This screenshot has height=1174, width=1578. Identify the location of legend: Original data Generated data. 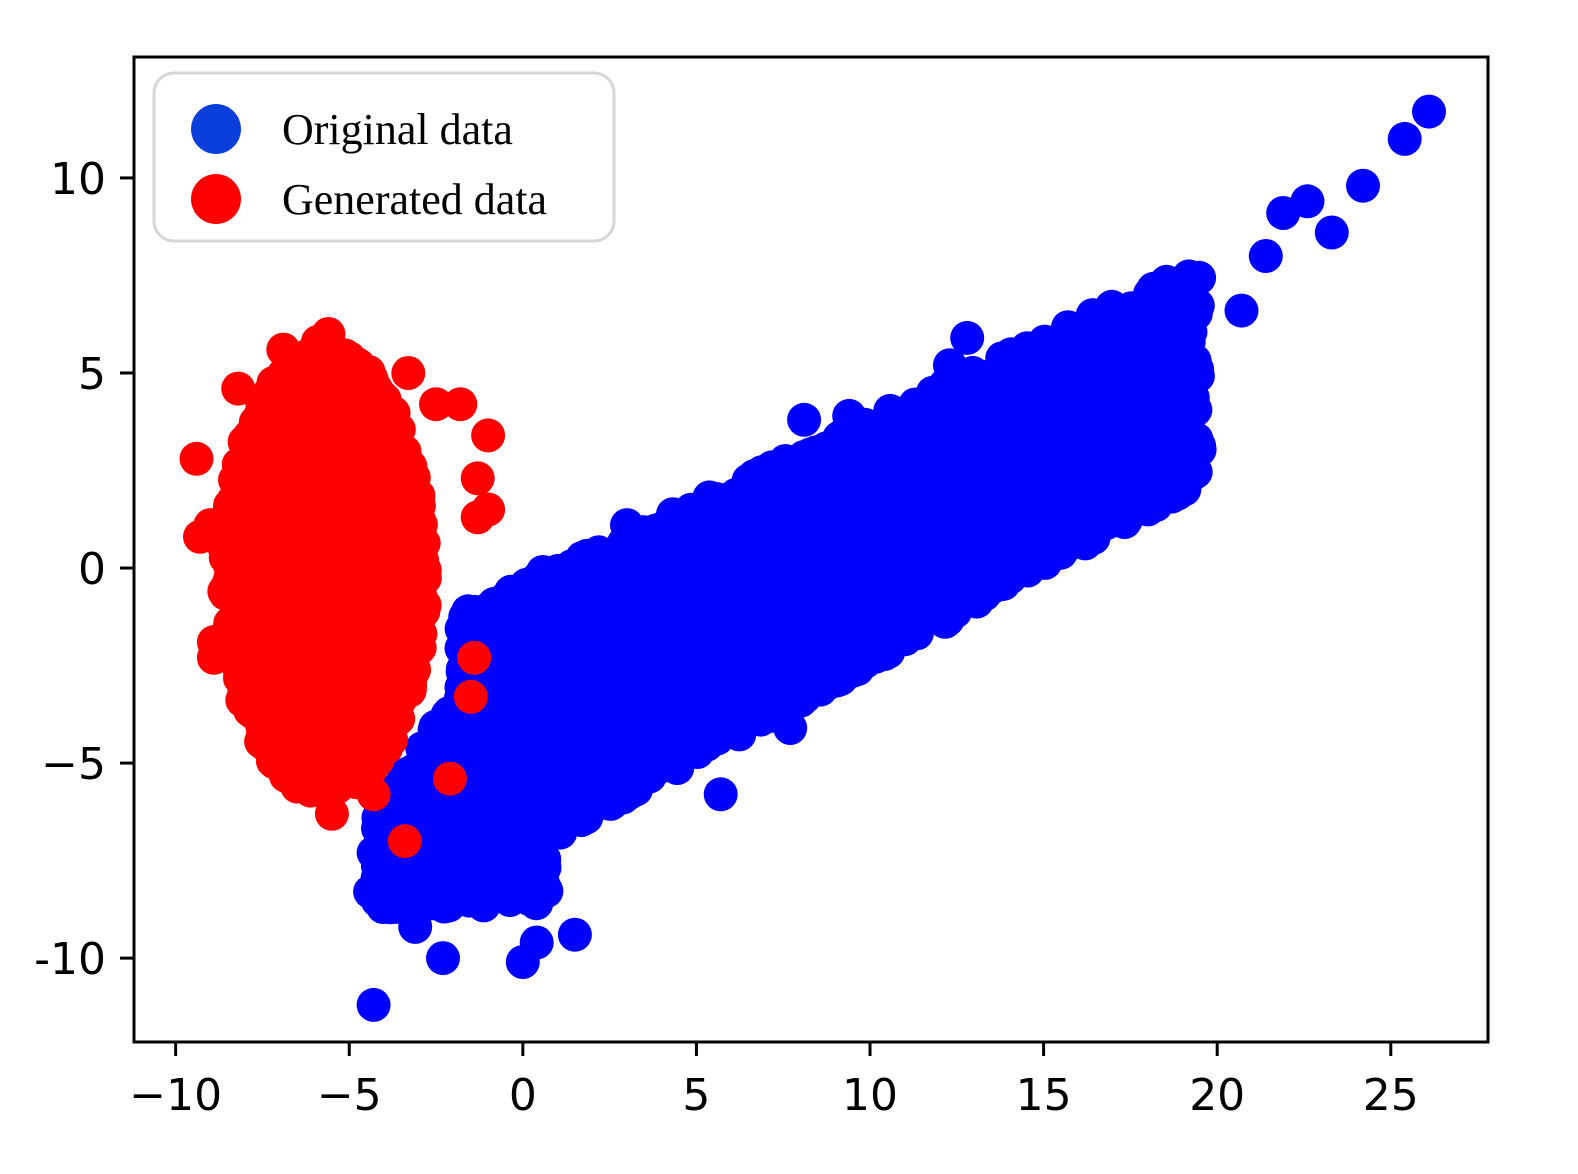
(384, 157).